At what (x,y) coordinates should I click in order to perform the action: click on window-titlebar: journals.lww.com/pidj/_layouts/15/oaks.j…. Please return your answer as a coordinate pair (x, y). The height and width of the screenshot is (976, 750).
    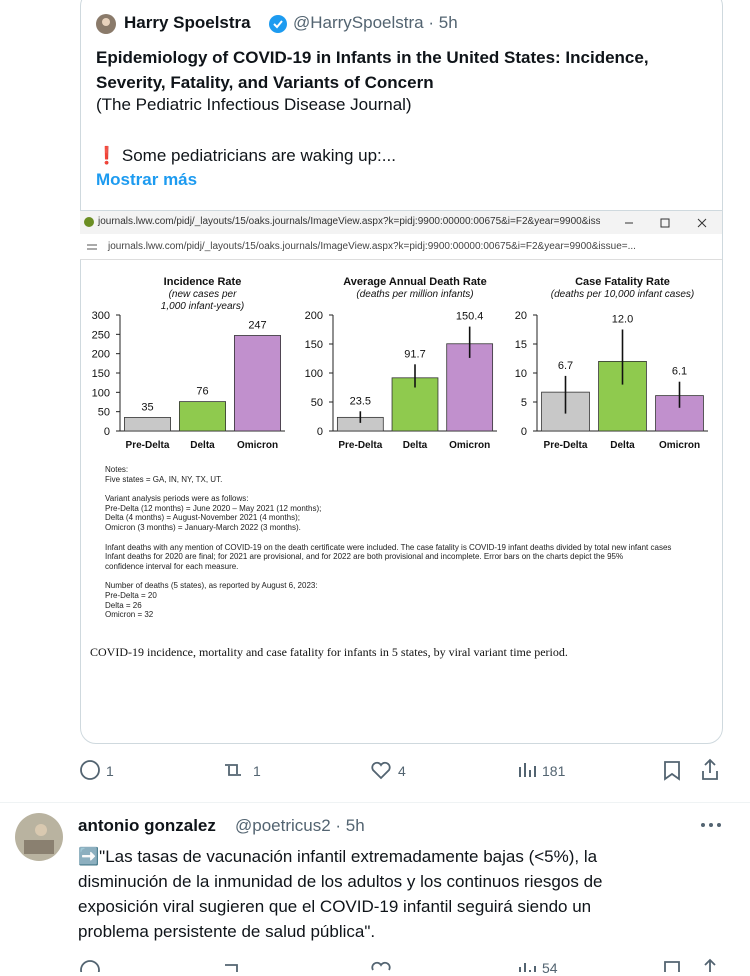
    Looking at the image, I should click on (401, 222).